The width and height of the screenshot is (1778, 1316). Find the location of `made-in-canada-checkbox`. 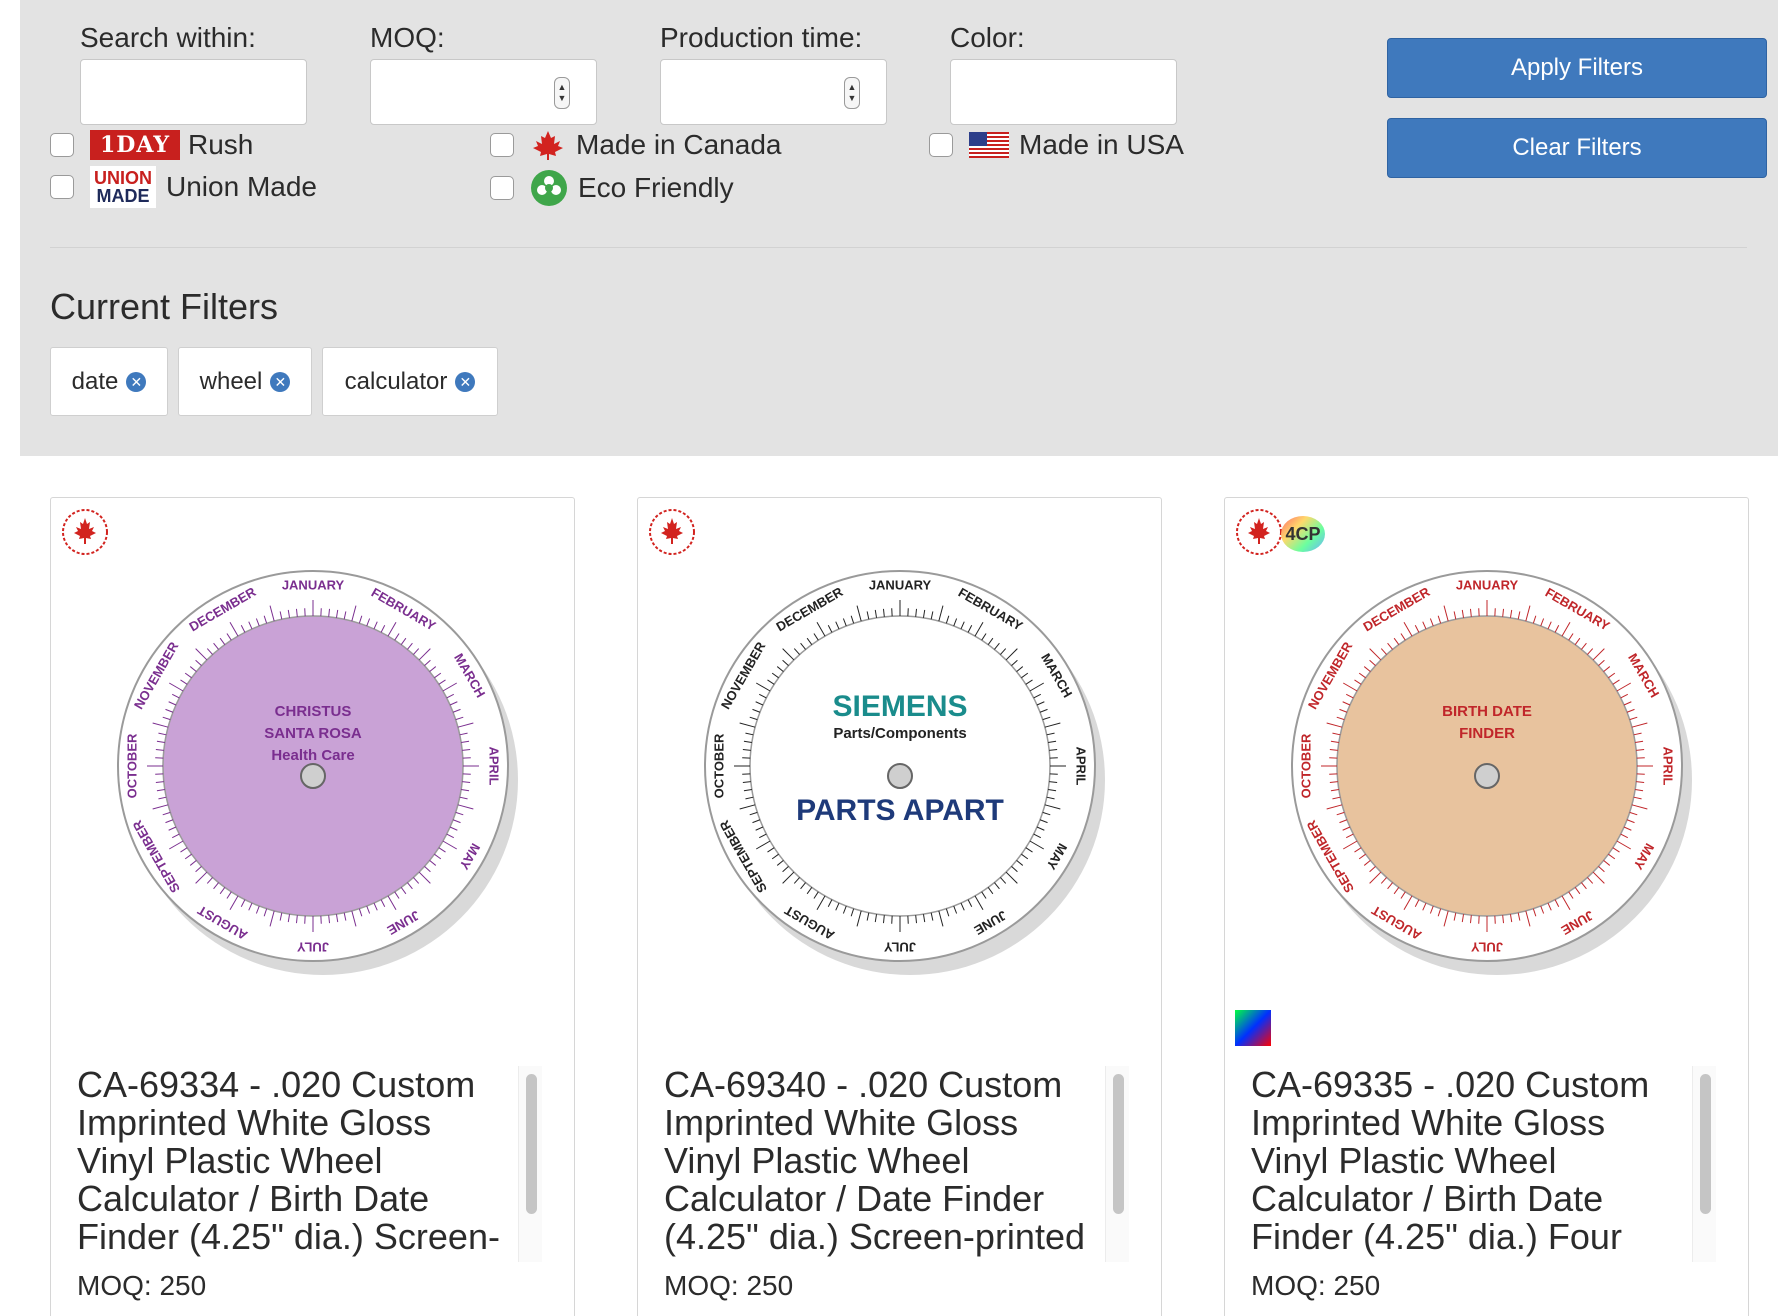

made-in-canada-checkbox is located at coordinates (502, 145).